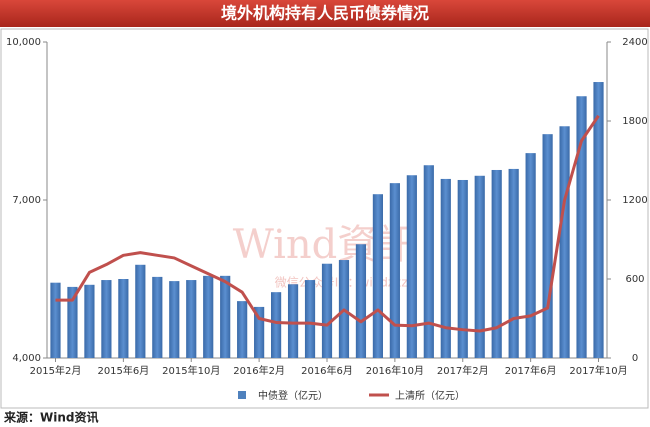 The width and height of the screenshot is (650, 427). I want to click on chart-title: 境外机构持有人民币债券情况, so click(325, 13).